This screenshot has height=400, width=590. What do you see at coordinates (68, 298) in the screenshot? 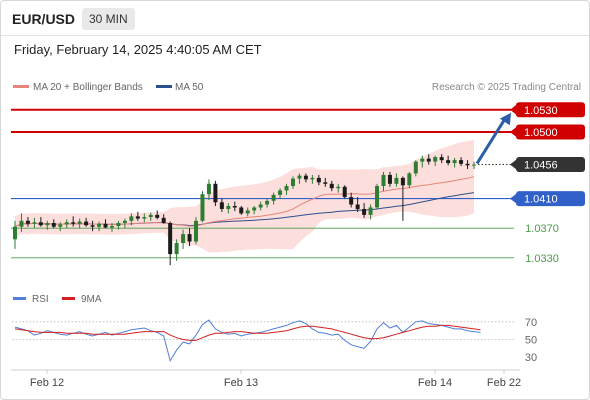
I see `ma9-swatch` at bounding box center [68, 298].